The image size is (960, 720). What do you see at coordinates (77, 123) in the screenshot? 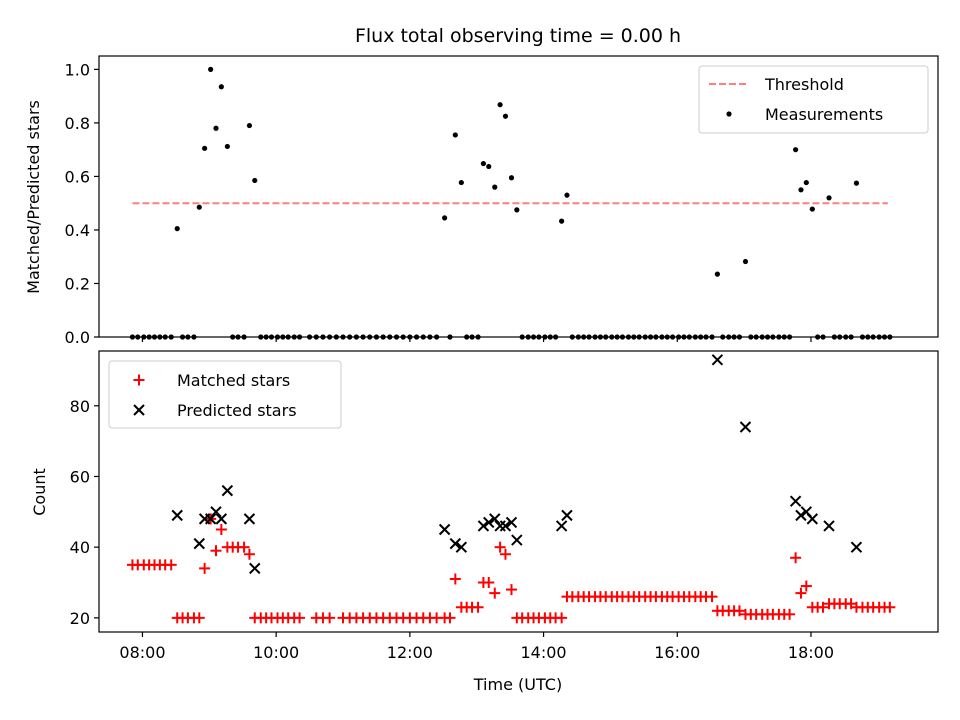
I see `top-y-tick-label: 0.8` at bounding box center [77, 123].